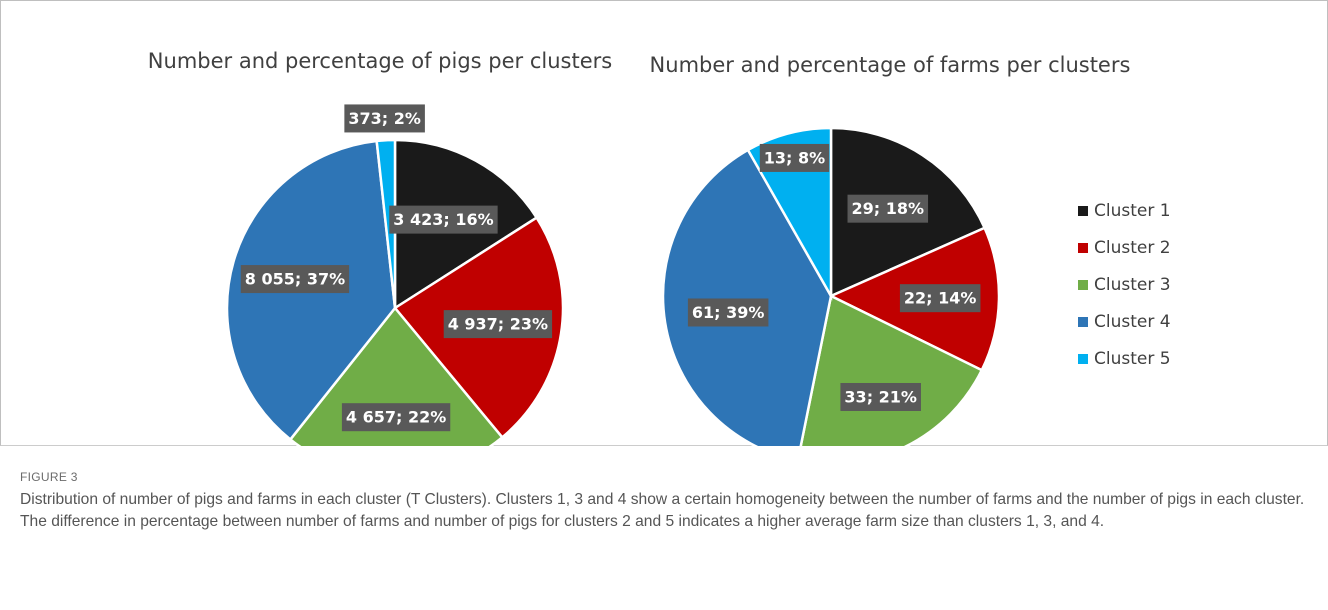 This screenshot has width=1328, height=610. Describe the element at coordinates (49, 477) in the screenshot. I see `figure-label: FIGURE 3` at that location.